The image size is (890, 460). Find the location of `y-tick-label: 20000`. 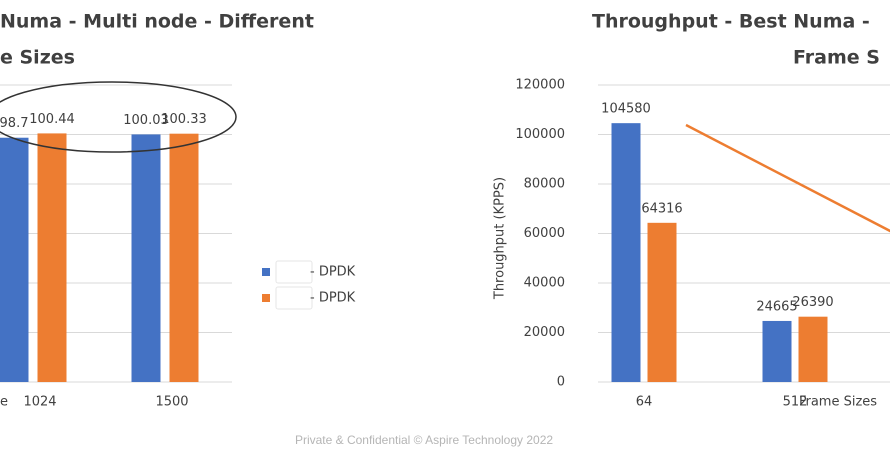

y-tick-label: 20000 is located at coordinates (544, 332).